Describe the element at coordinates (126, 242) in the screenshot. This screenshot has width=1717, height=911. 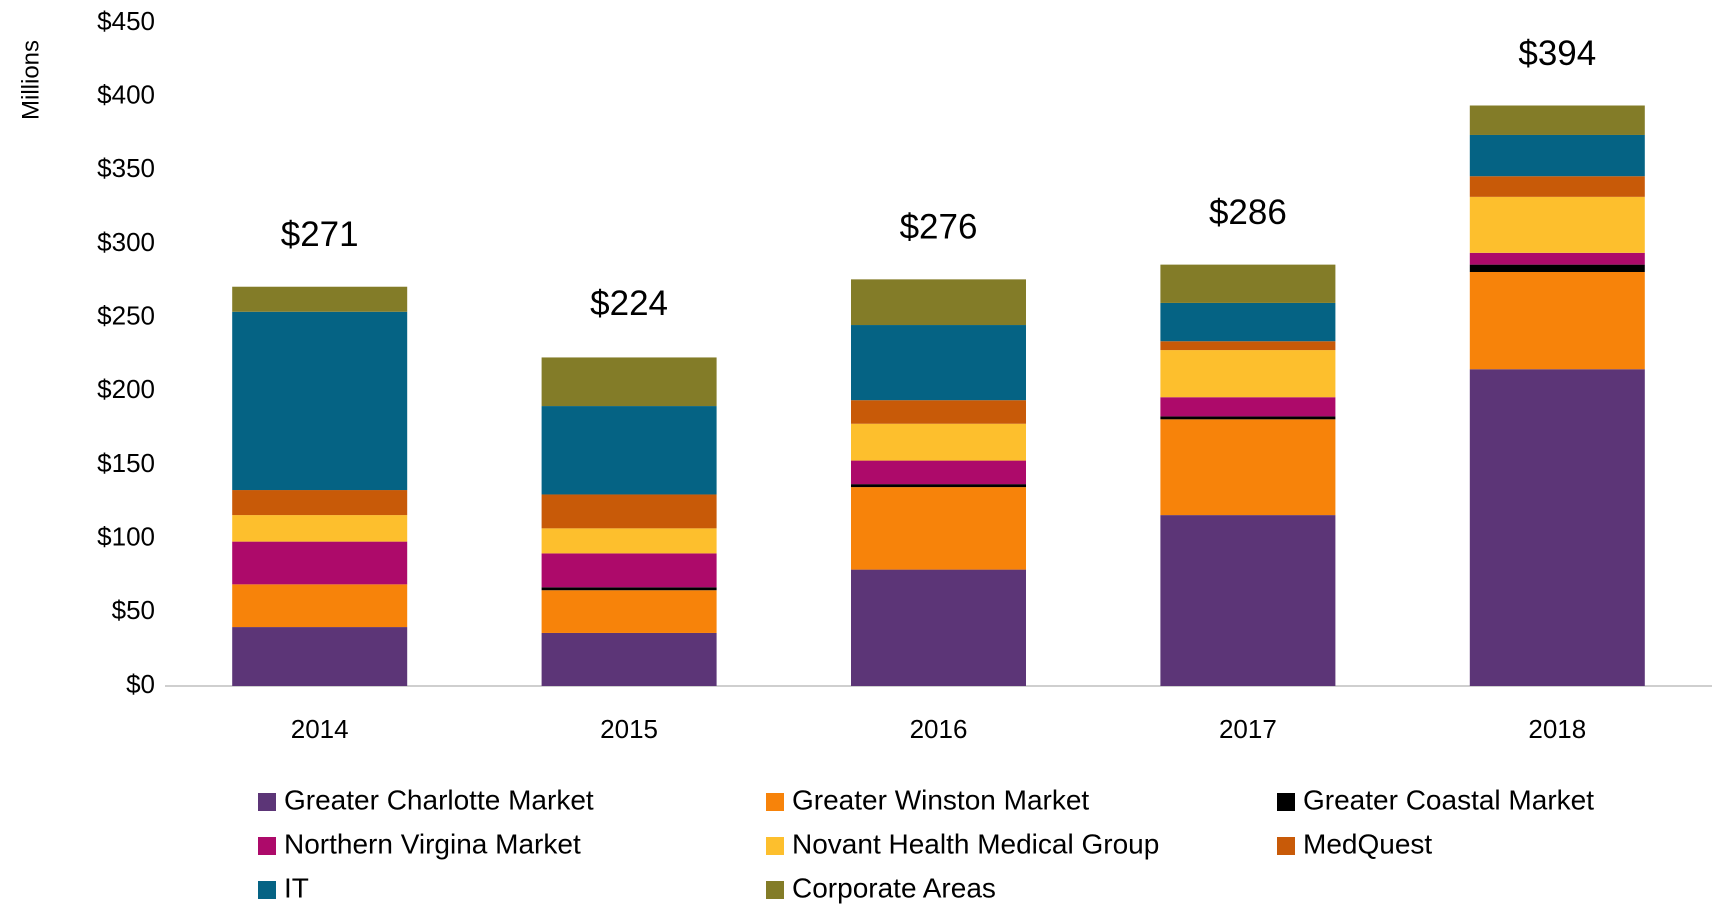
I see `y-tick-label: $300` at that location.